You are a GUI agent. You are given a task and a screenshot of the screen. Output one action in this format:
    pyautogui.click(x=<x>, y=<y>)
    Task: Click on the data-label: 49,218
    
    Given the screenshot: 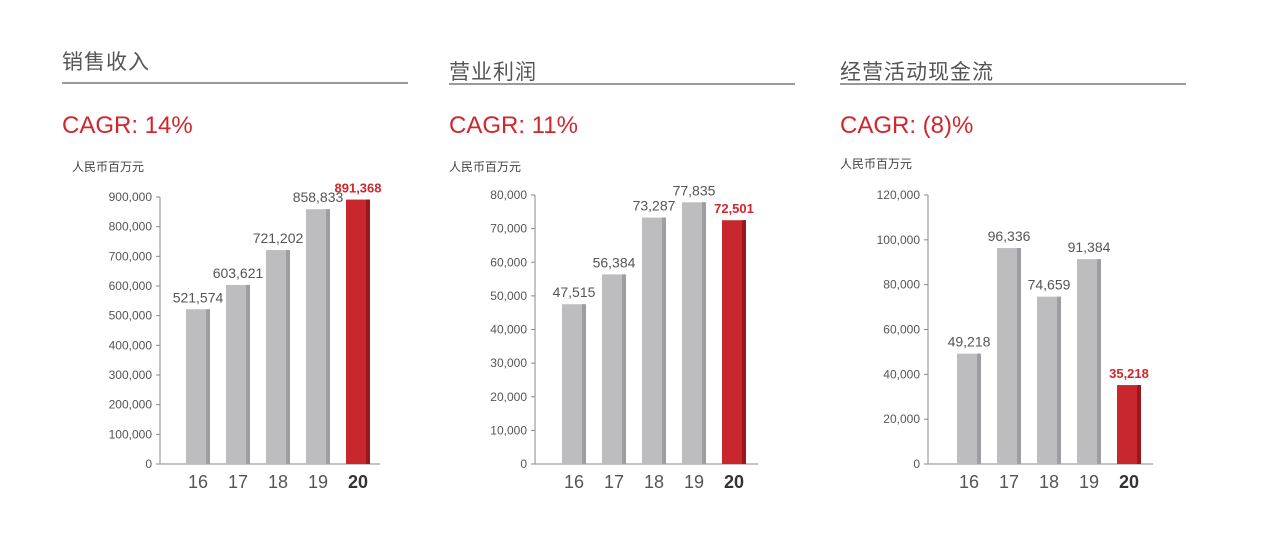 What is the action you would take?
    pyautogui.click(x=969, y=342)
    